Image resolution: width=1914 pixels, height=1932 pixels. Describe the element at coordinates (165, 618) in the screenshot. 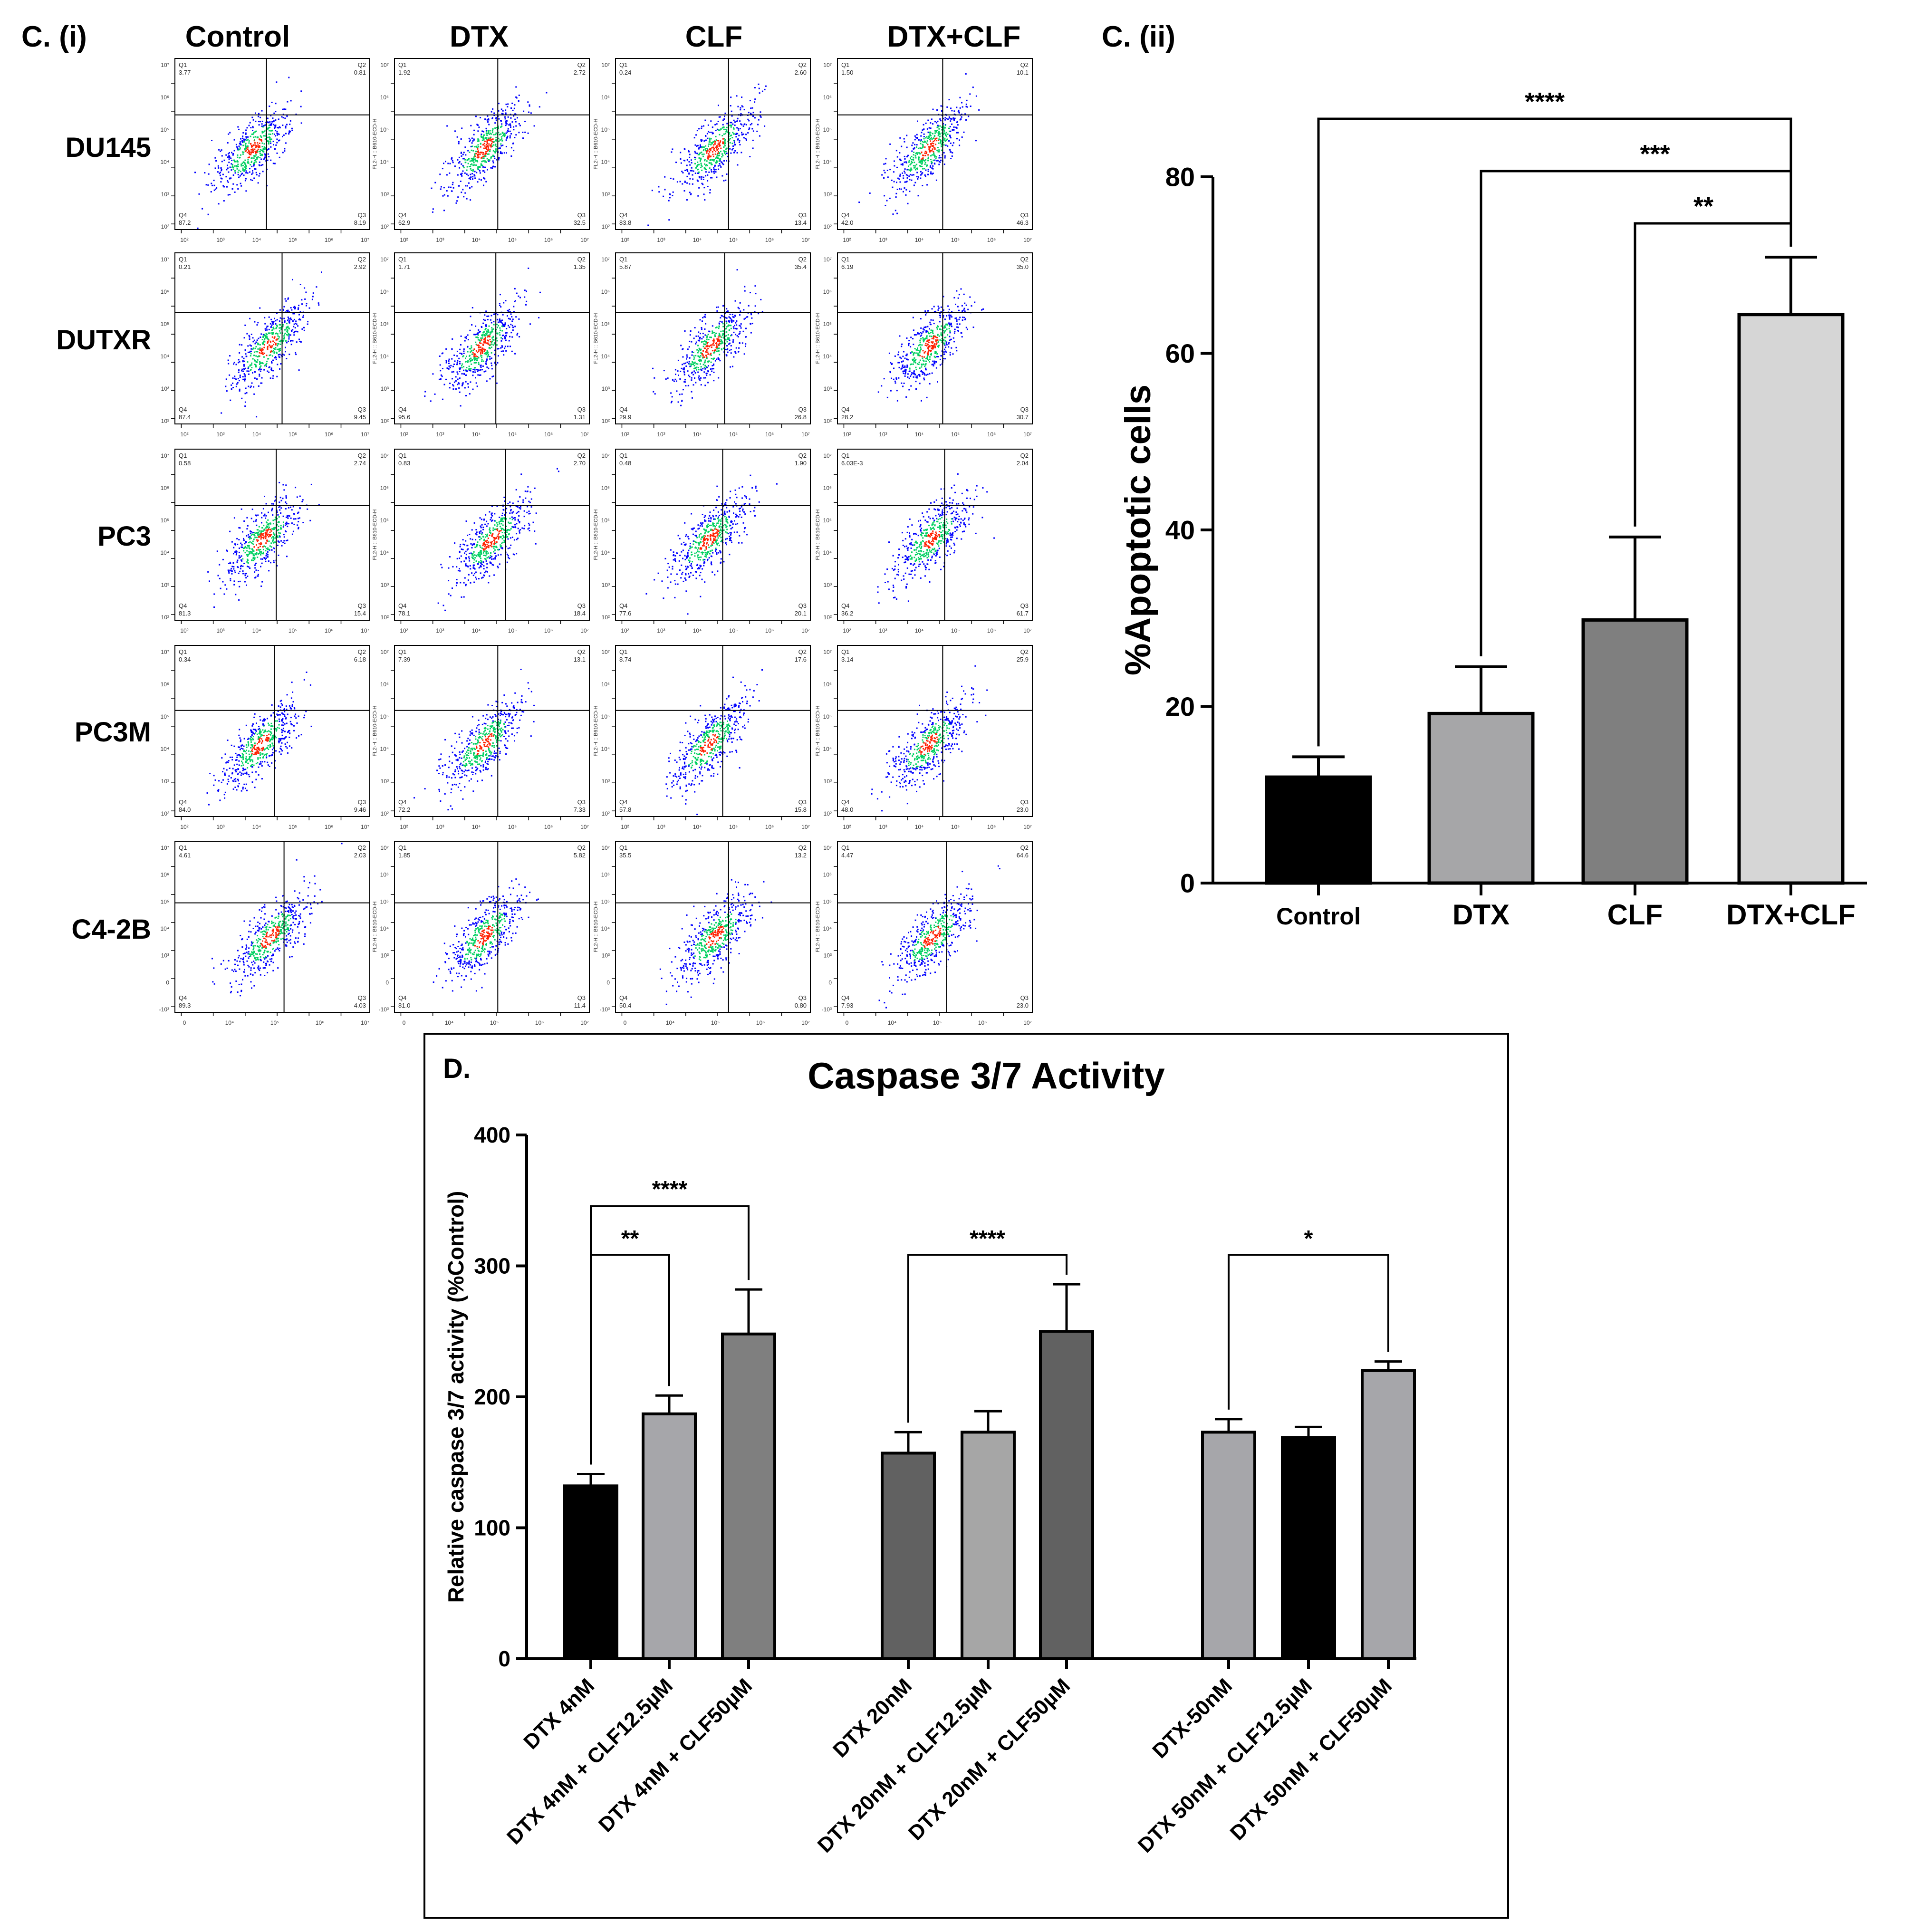

I see `y-tick-label: 10²` at that location.